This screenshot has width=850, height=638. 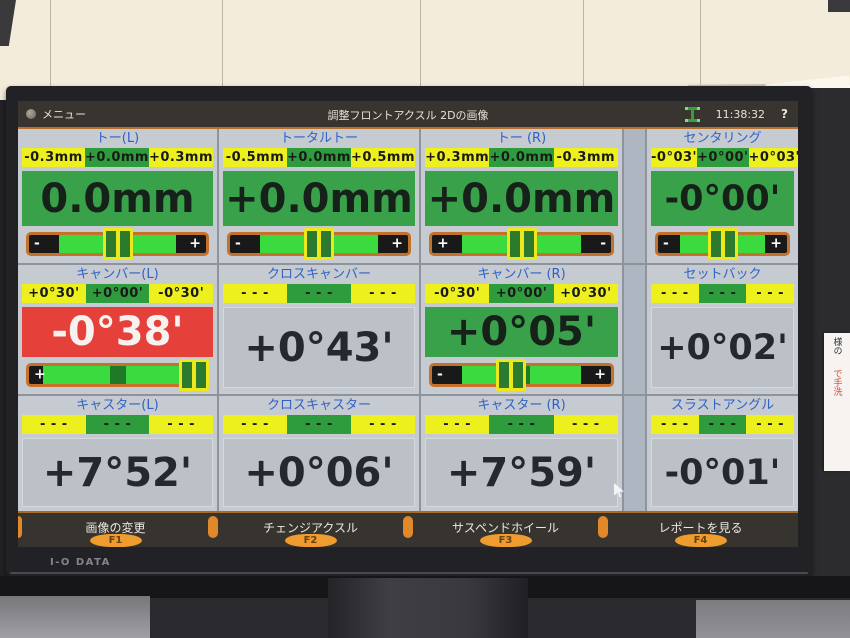 I want to click on page-title: 調整フロントアクスル 2Dの画像, so click(x=408, y=115).